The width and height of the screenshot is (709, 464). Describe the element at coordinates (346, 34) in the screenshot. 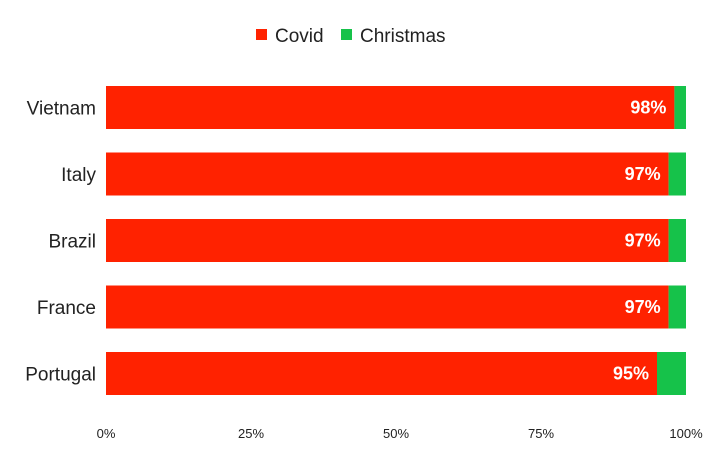

I see `legend-swatch-christmas` at that location.